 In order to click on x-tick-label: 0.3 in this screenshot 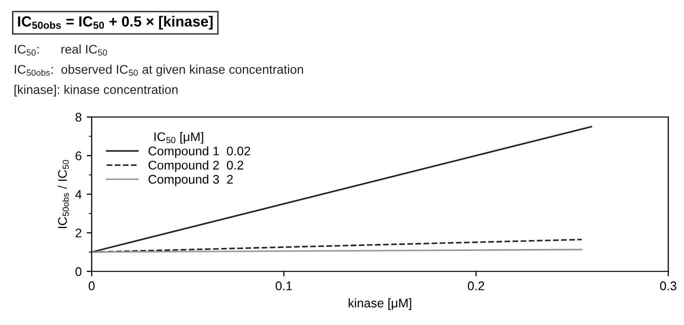, I will do `click(668, 285)`.